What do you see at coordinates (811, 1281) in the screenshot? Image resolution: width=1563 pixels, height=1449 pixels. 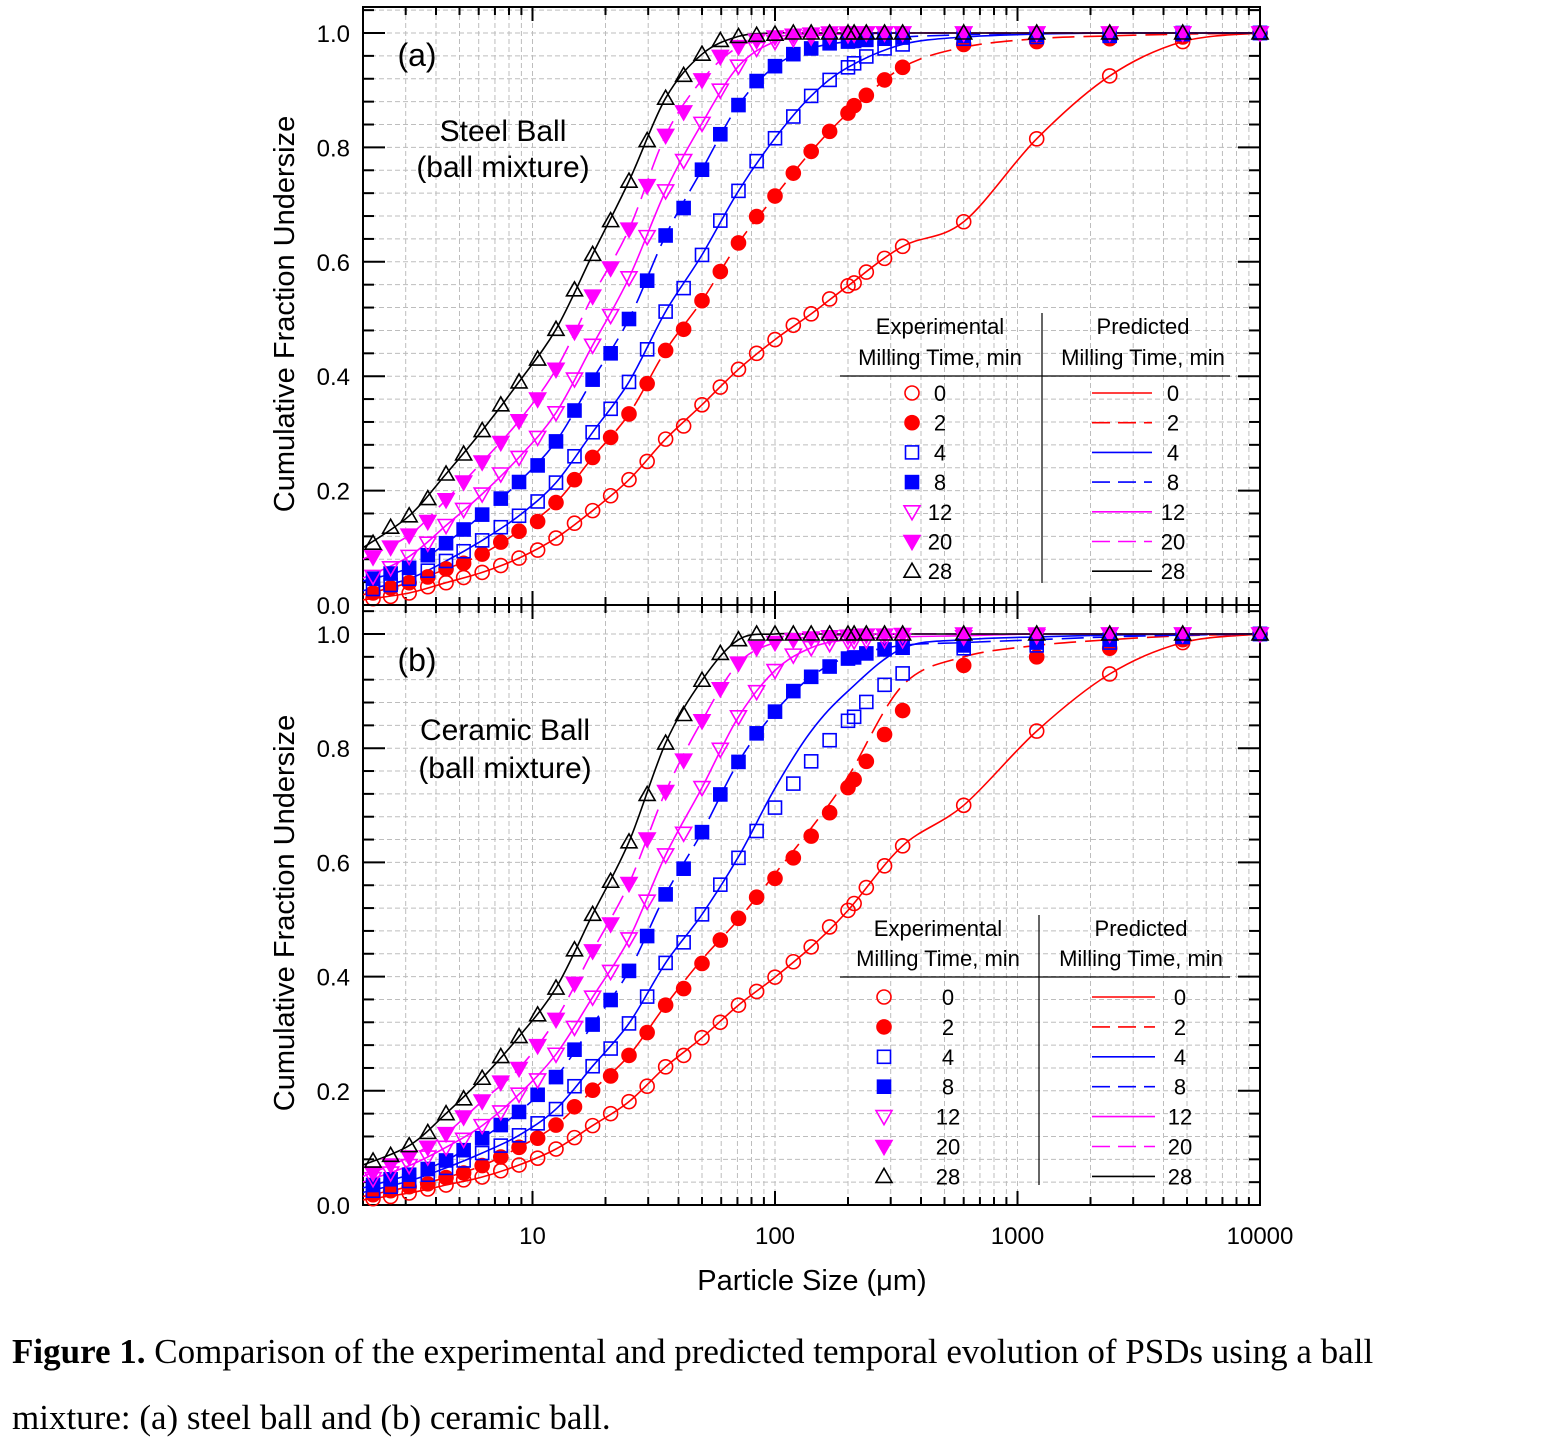 I see `x-axis-title: Particle Size (μm)` at bounding box center [811, 1281].